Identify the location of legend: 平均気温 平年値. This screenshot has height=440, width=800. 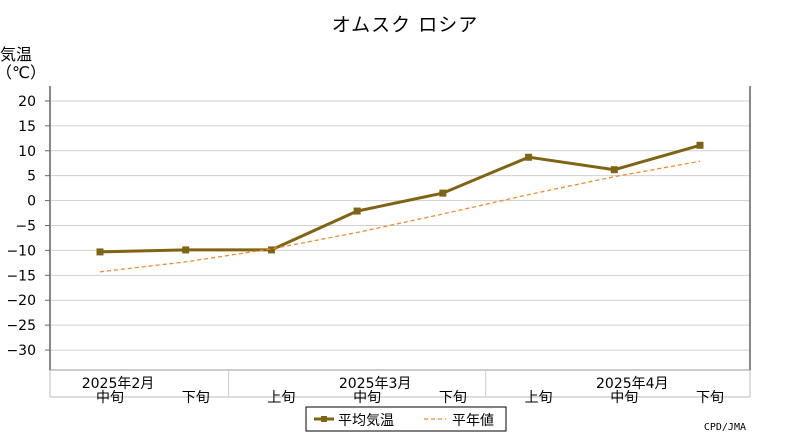
(406, 419).